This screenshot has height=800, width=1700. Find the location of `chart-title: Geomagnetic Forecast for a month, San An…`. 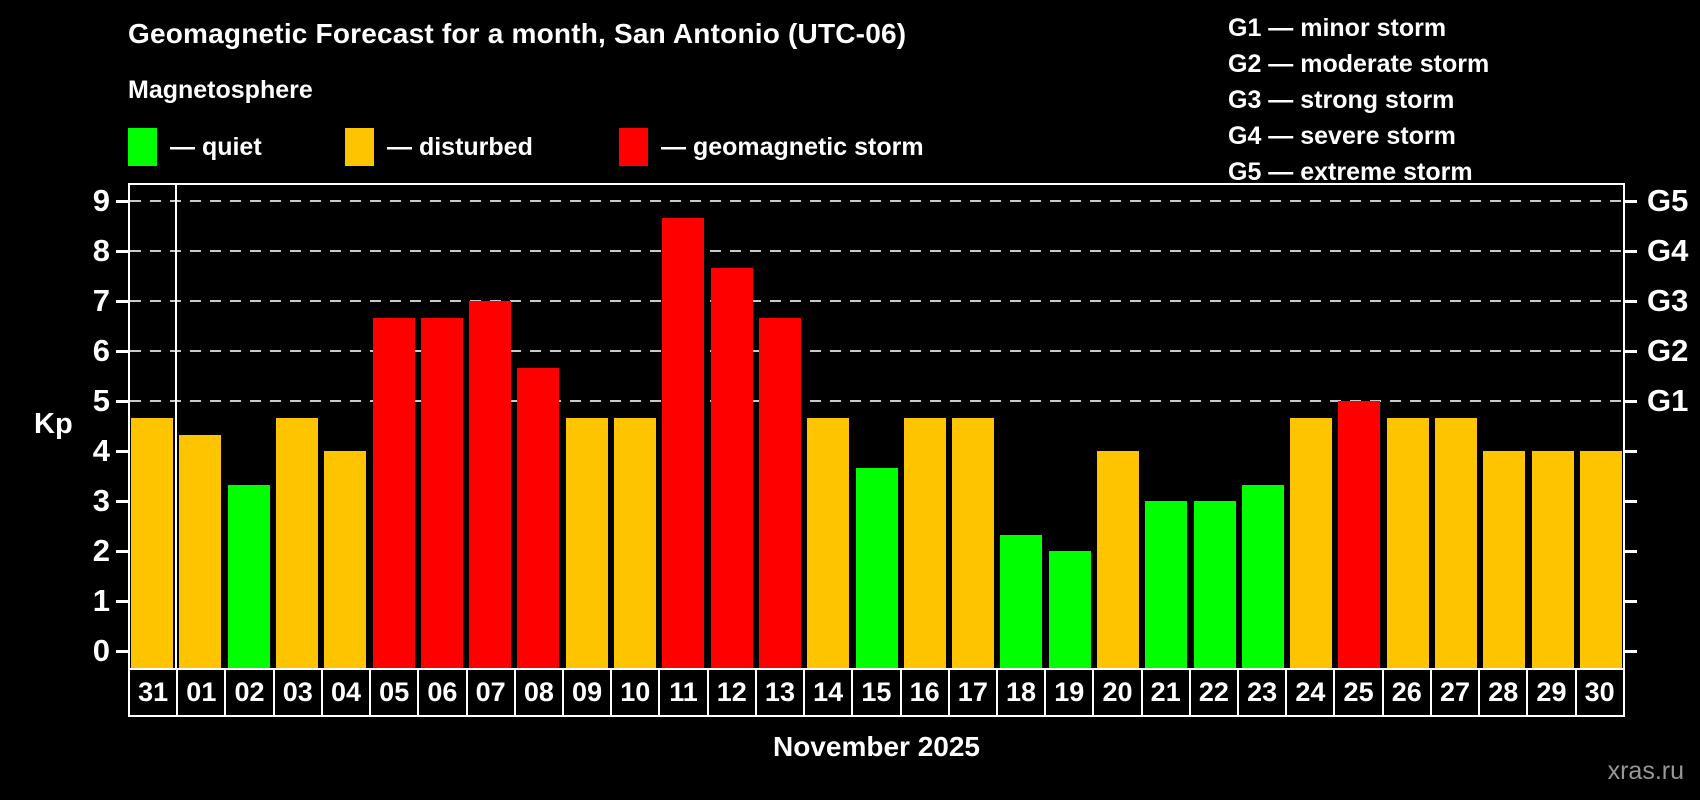

chart-title: Geomagnetic Forecast for a month, San An… is located at coordinates (517, 33).